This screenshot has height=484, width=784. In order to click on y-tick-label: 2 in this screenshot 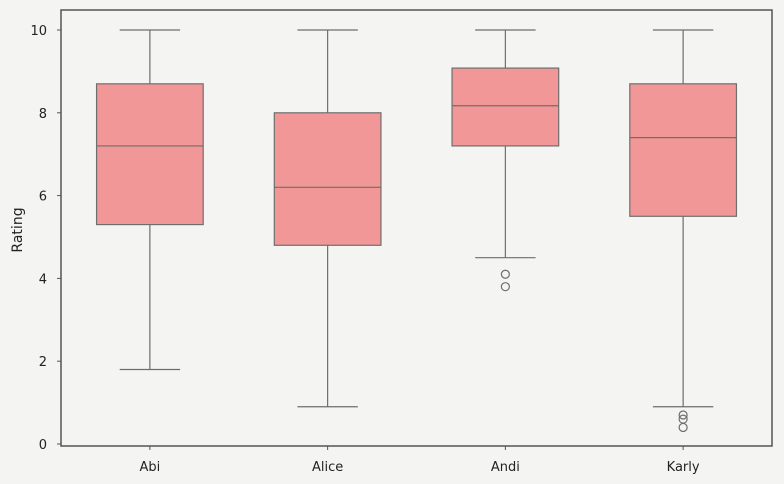, I will do `click(43, 362)`.